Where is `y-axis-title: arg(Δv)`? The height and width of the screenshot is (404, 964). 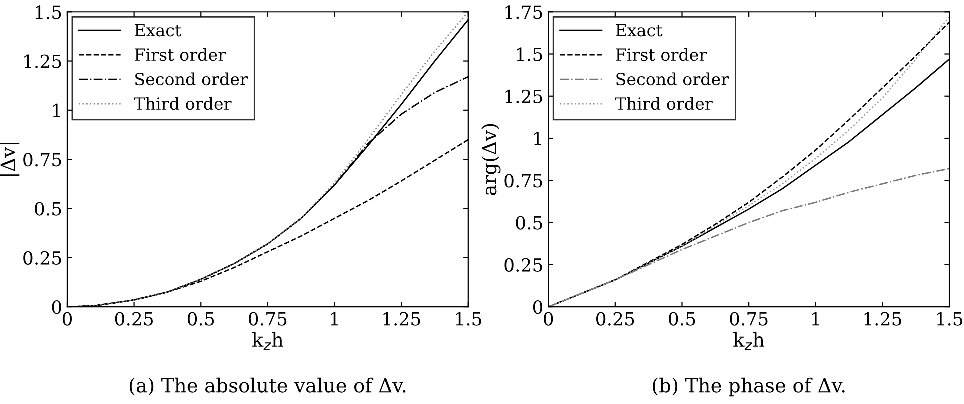 y-axis-title: arg(Δv) is located at coordinates (491, 160).